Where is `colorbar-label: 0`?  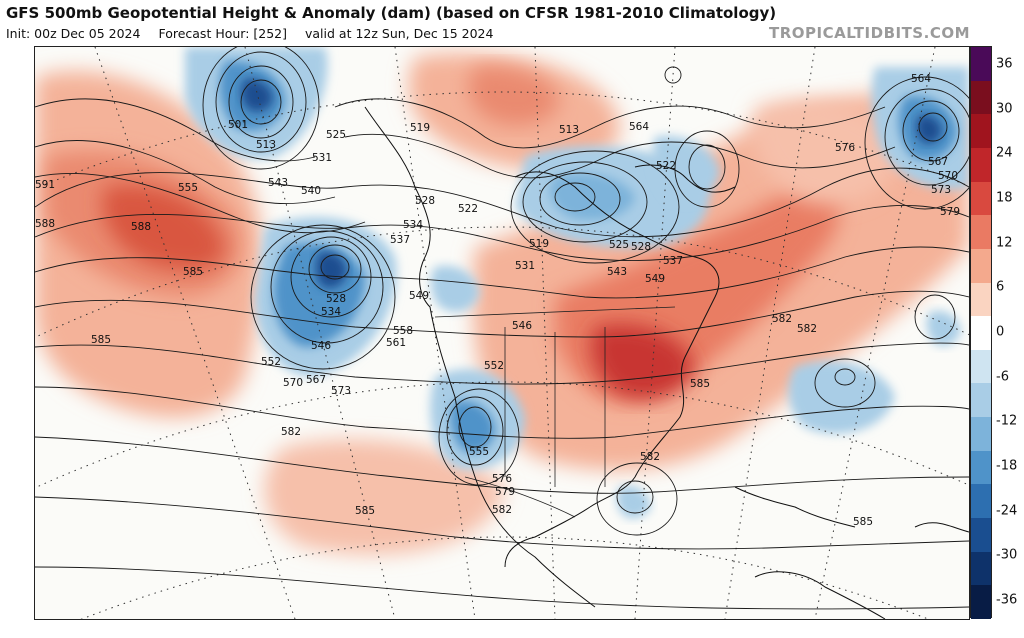
colorbar-label: 0 is located at coordinates (1000, 332).